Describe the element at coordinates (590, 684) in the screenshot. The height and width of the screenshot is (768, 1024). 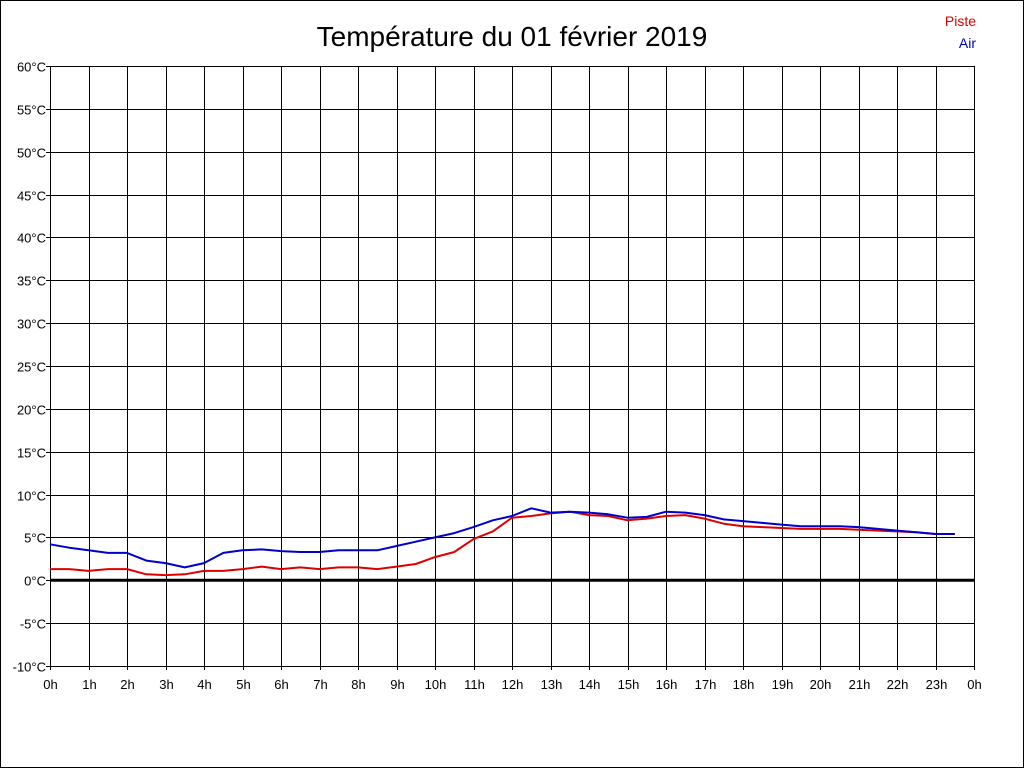
I see `x-tick-label: 14h` at that location.